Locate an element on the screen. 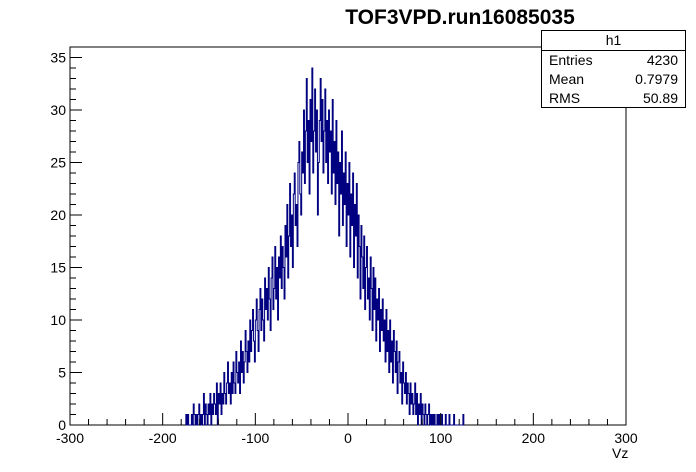 The image size is (696, 472). y-tick-label: 25 is located at coordinates (58, 163).